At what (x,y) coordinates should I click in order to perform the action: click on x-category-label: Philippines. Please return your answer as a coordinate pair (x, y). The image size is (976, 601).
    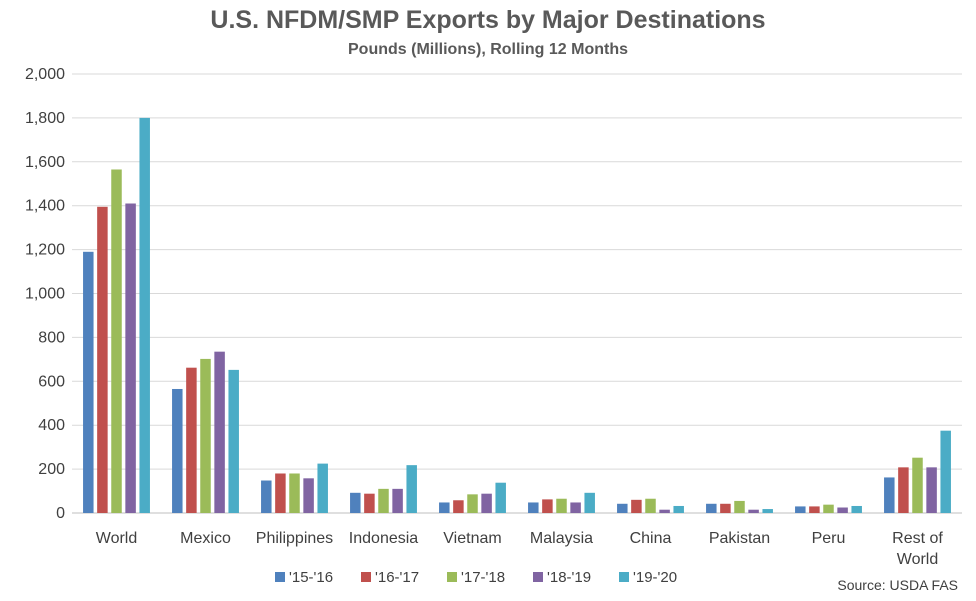
    Looking at the image, I should click on (294, 538).